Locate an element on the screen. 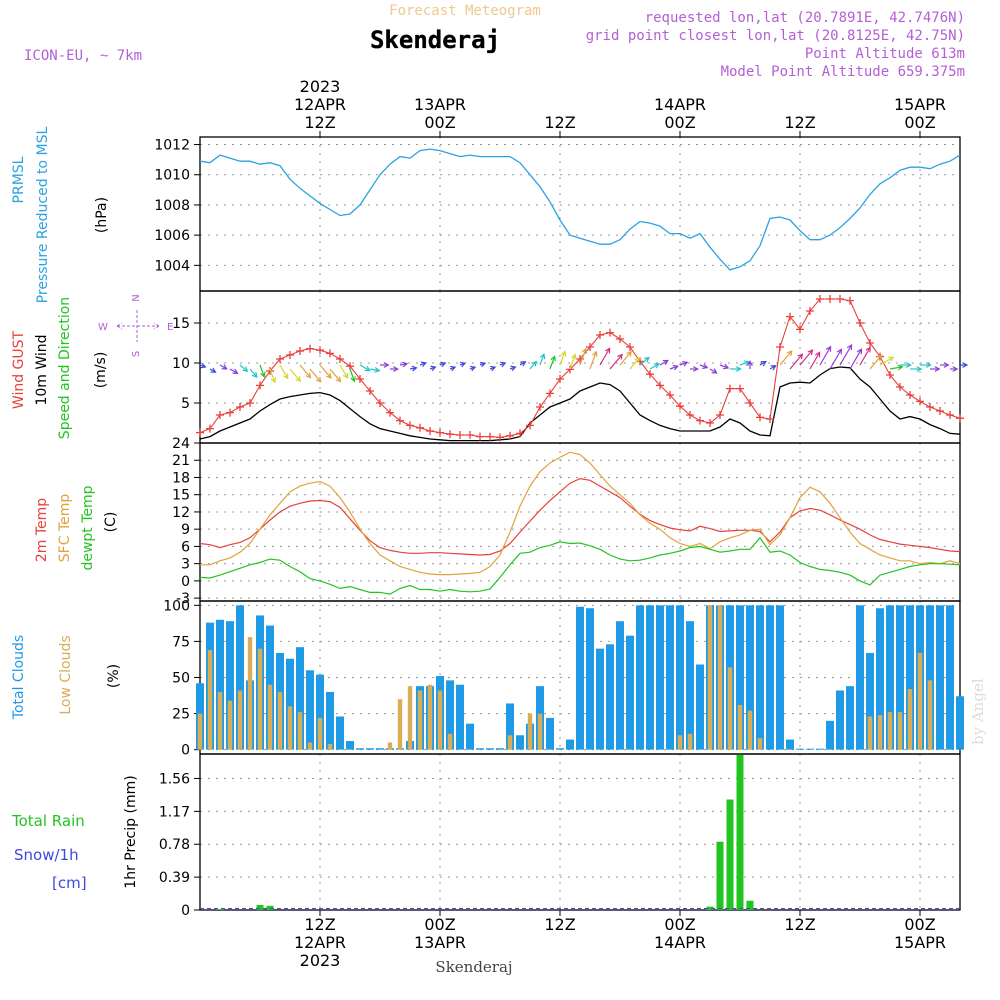  time-label-top: 00Z is located at coordinates (919, 122).